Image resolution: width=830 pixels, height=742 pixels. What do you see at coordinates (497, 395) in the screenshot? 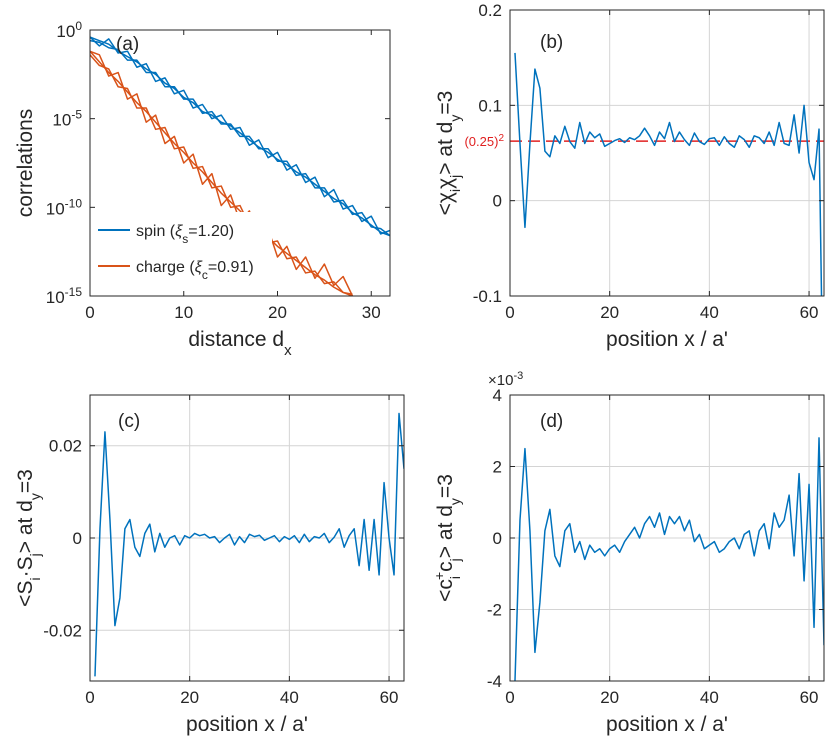
I see `y-tick-label: 4` at bounding box center [497, 395].